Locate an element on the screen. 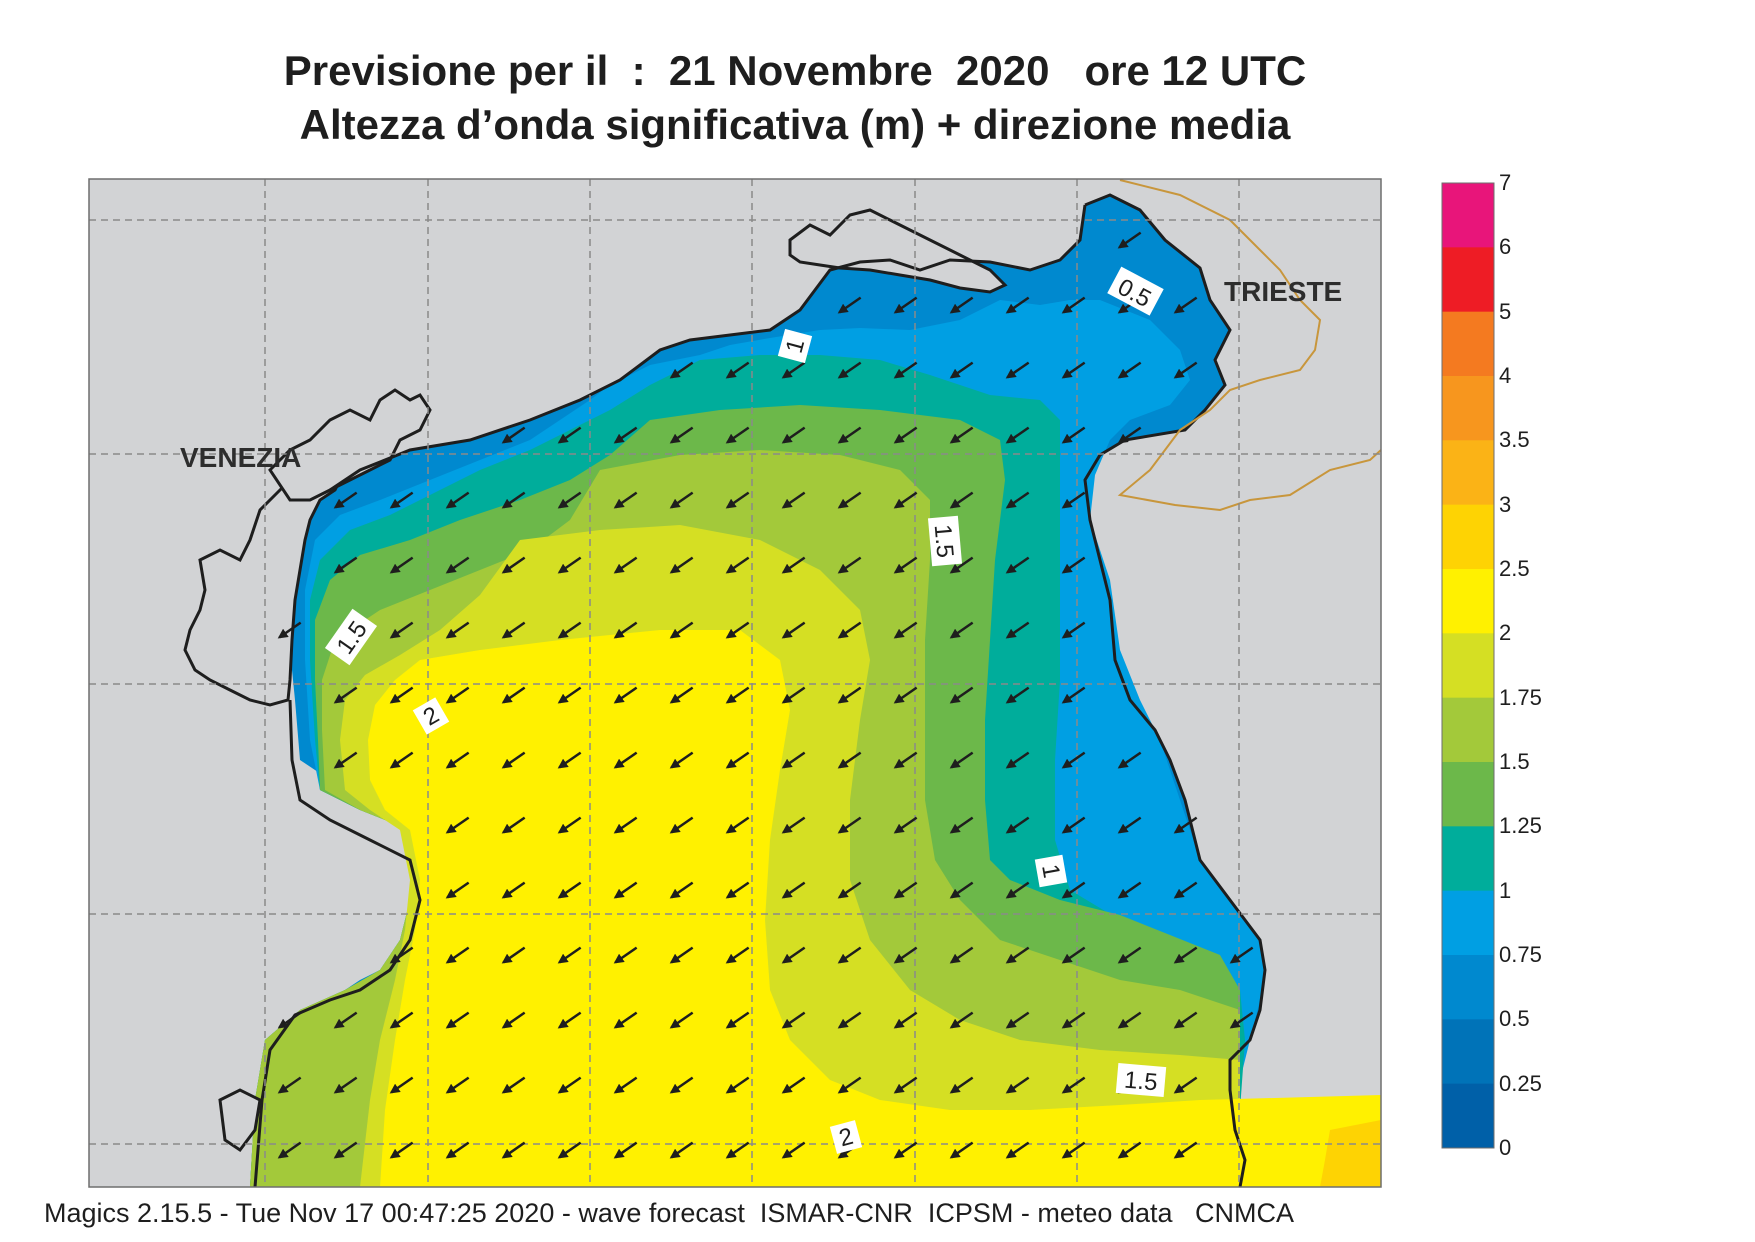 The width and height of the screenshot is (1755, 1242). coastline-east is located at coordinates (1175, 690).